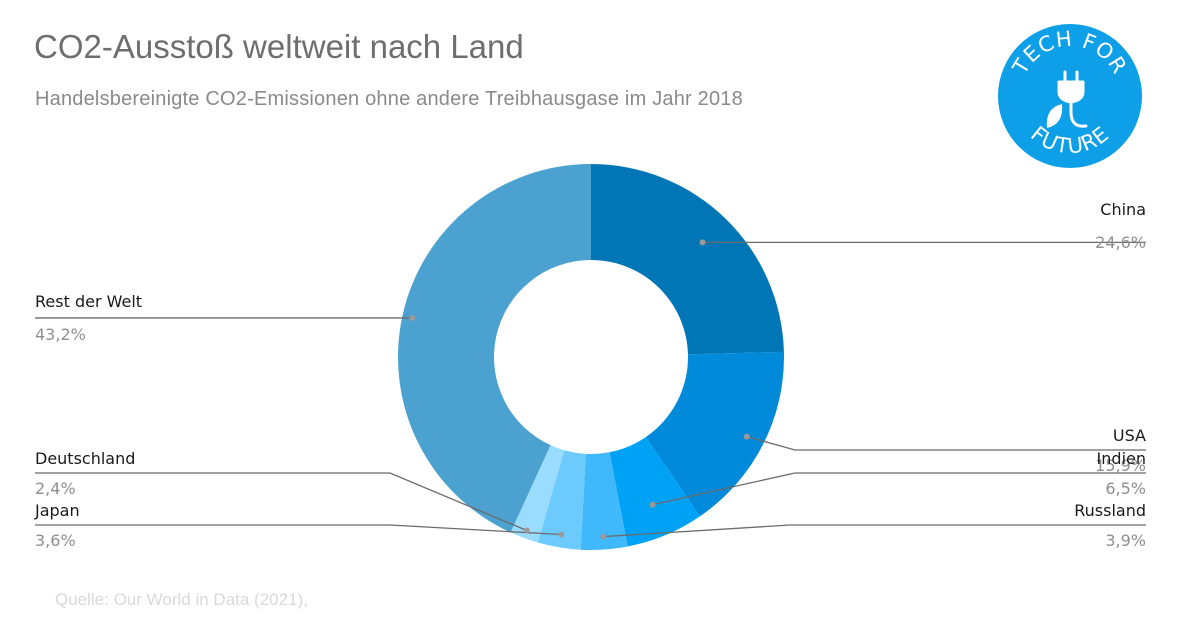 This screenshot has height=630, width=1200. What do you see at coordinates (85, 458) in the screenshot?
I see `label-name-deutschland: Deutschland` at bounding box center [85, 458].